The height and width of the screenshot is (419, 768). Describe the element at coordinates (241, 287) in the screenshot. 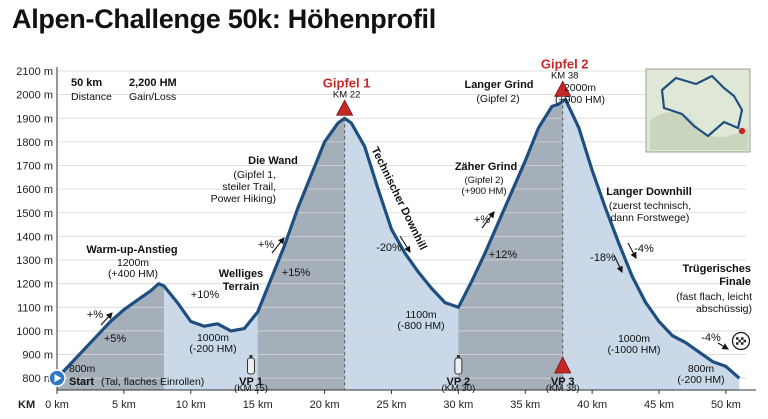

I see `annotation: Terrain` at that location.